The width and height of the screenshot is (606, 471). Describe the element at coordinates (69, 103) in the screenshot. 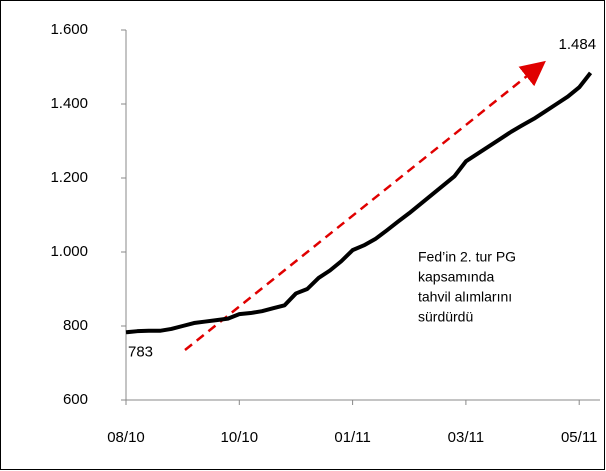

I see `y-tick-label: 1.400` at that location.